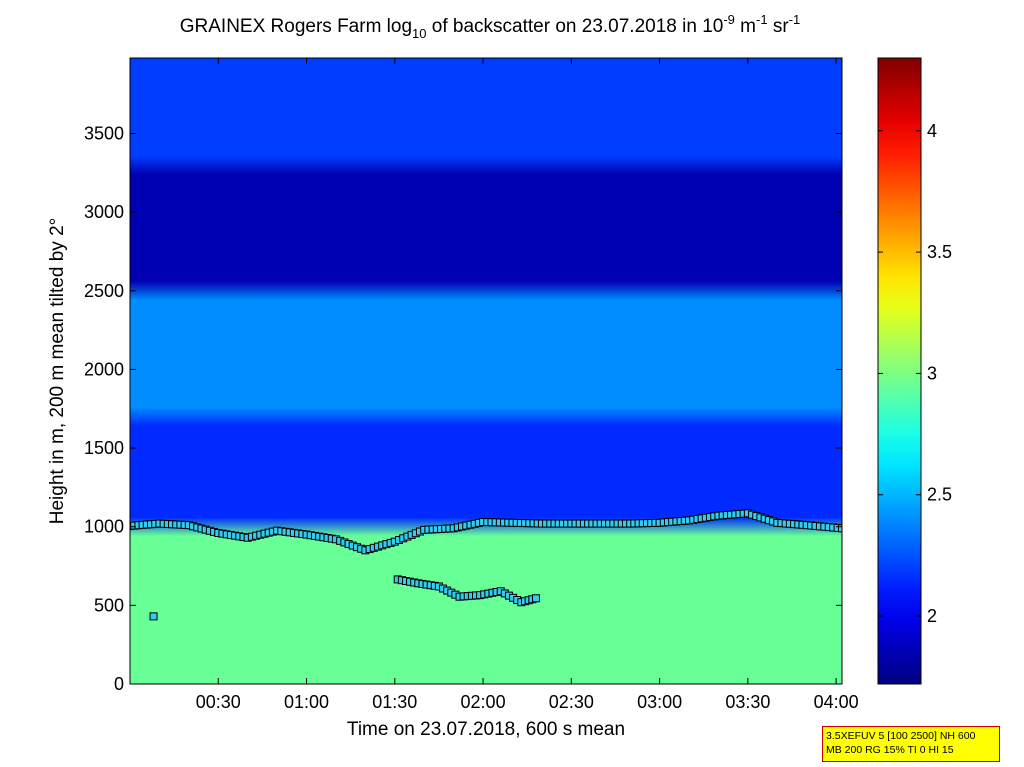  Describe the element at coordinates (306, 702) in the screenshot. I see `x-tick-label: 01:00` at that location.